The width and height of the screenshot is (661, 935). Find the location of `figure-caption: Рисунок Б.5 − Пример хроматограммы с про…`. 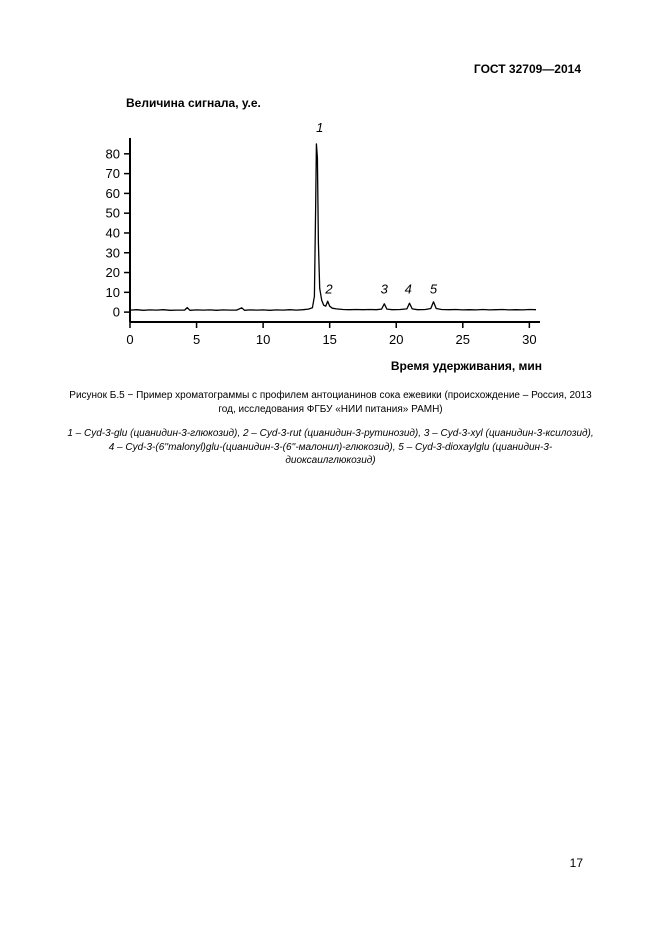

figure-caption: Рисунок Б.5 − Пример хроматограммы с про… is located at coordinates (330, 402).